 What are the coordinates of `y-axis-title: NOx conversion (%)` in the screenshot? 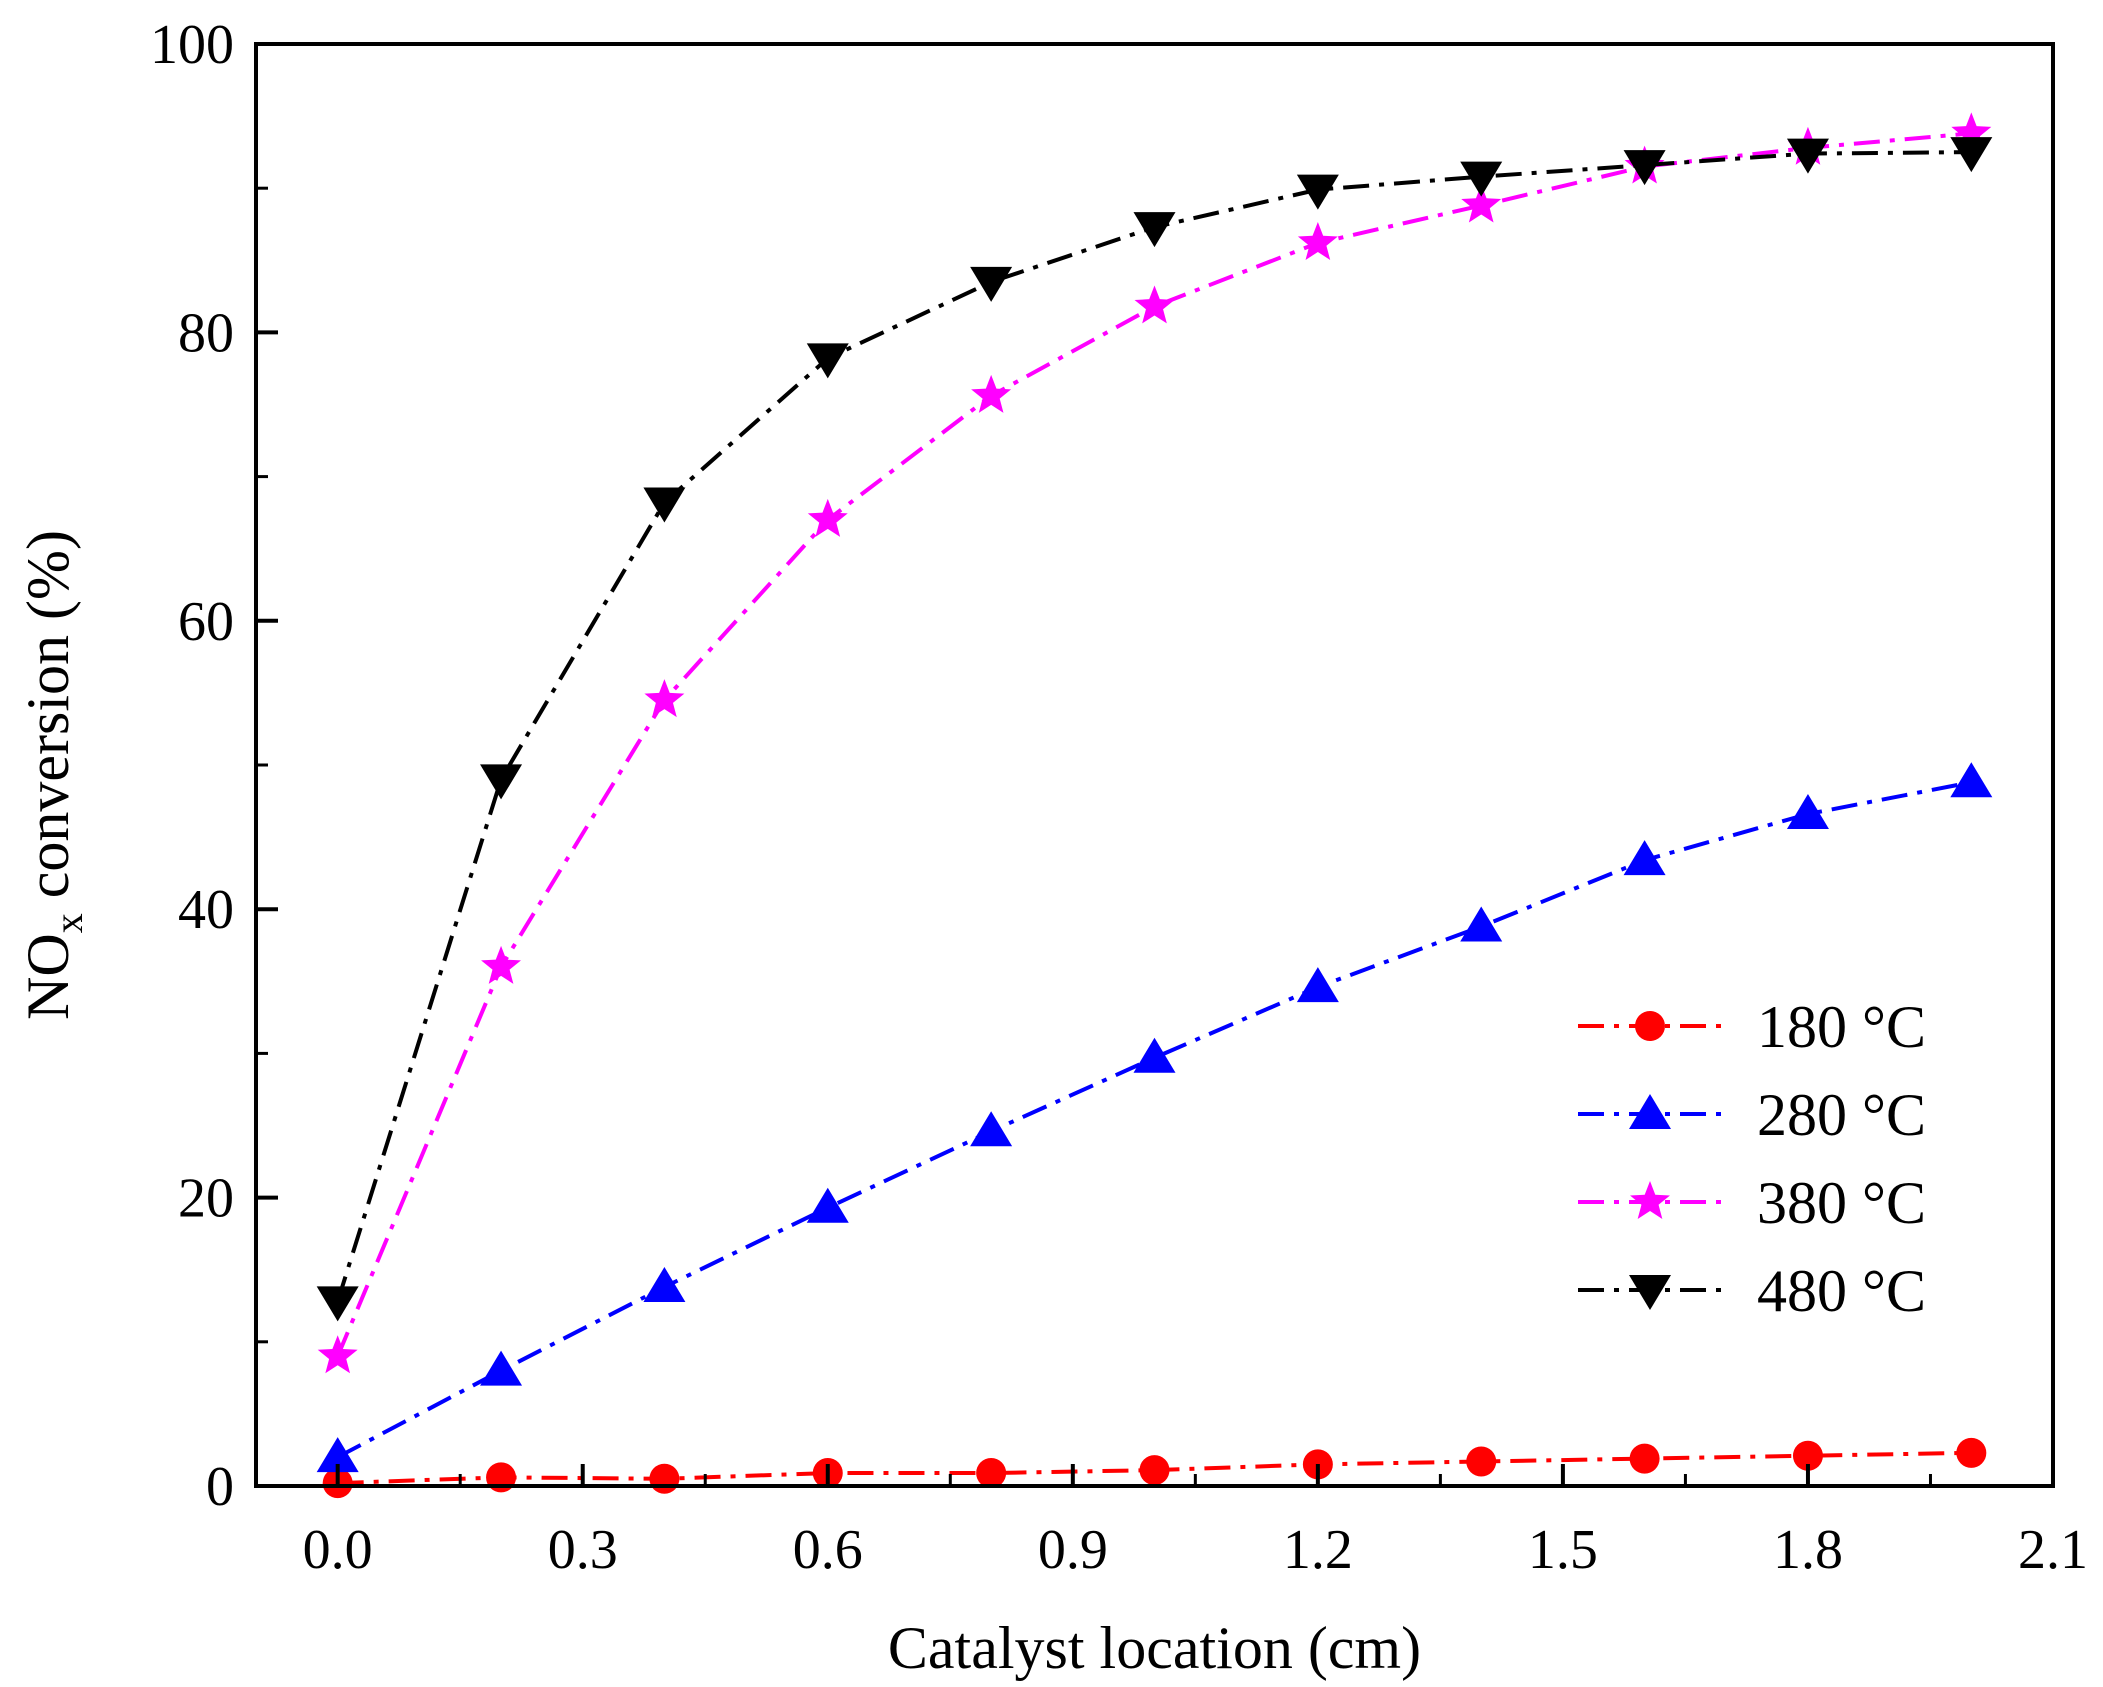 It's located at (53, 775).